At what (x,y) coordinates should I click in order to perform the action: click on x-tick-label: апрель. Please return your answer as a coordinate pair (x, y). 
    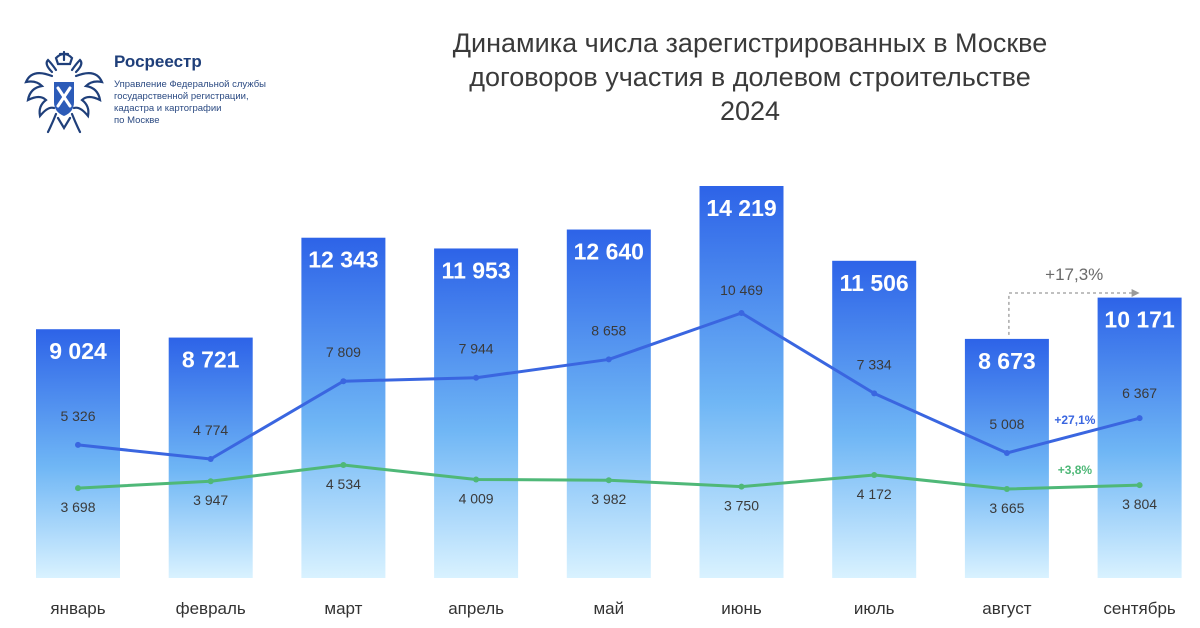
    Looking at the image, I should click on (476, 608).